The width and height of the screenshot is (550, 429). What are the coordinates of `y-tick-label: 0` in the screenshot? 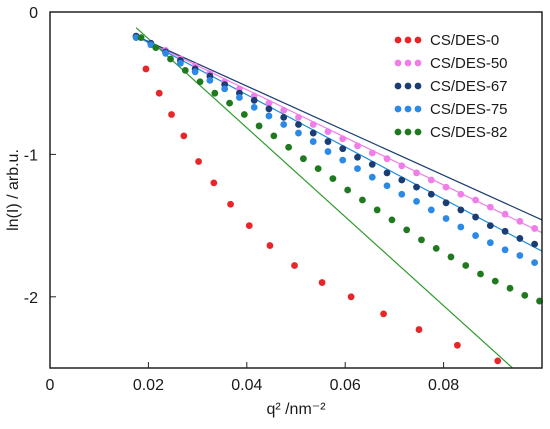 It's located at (33, 13).